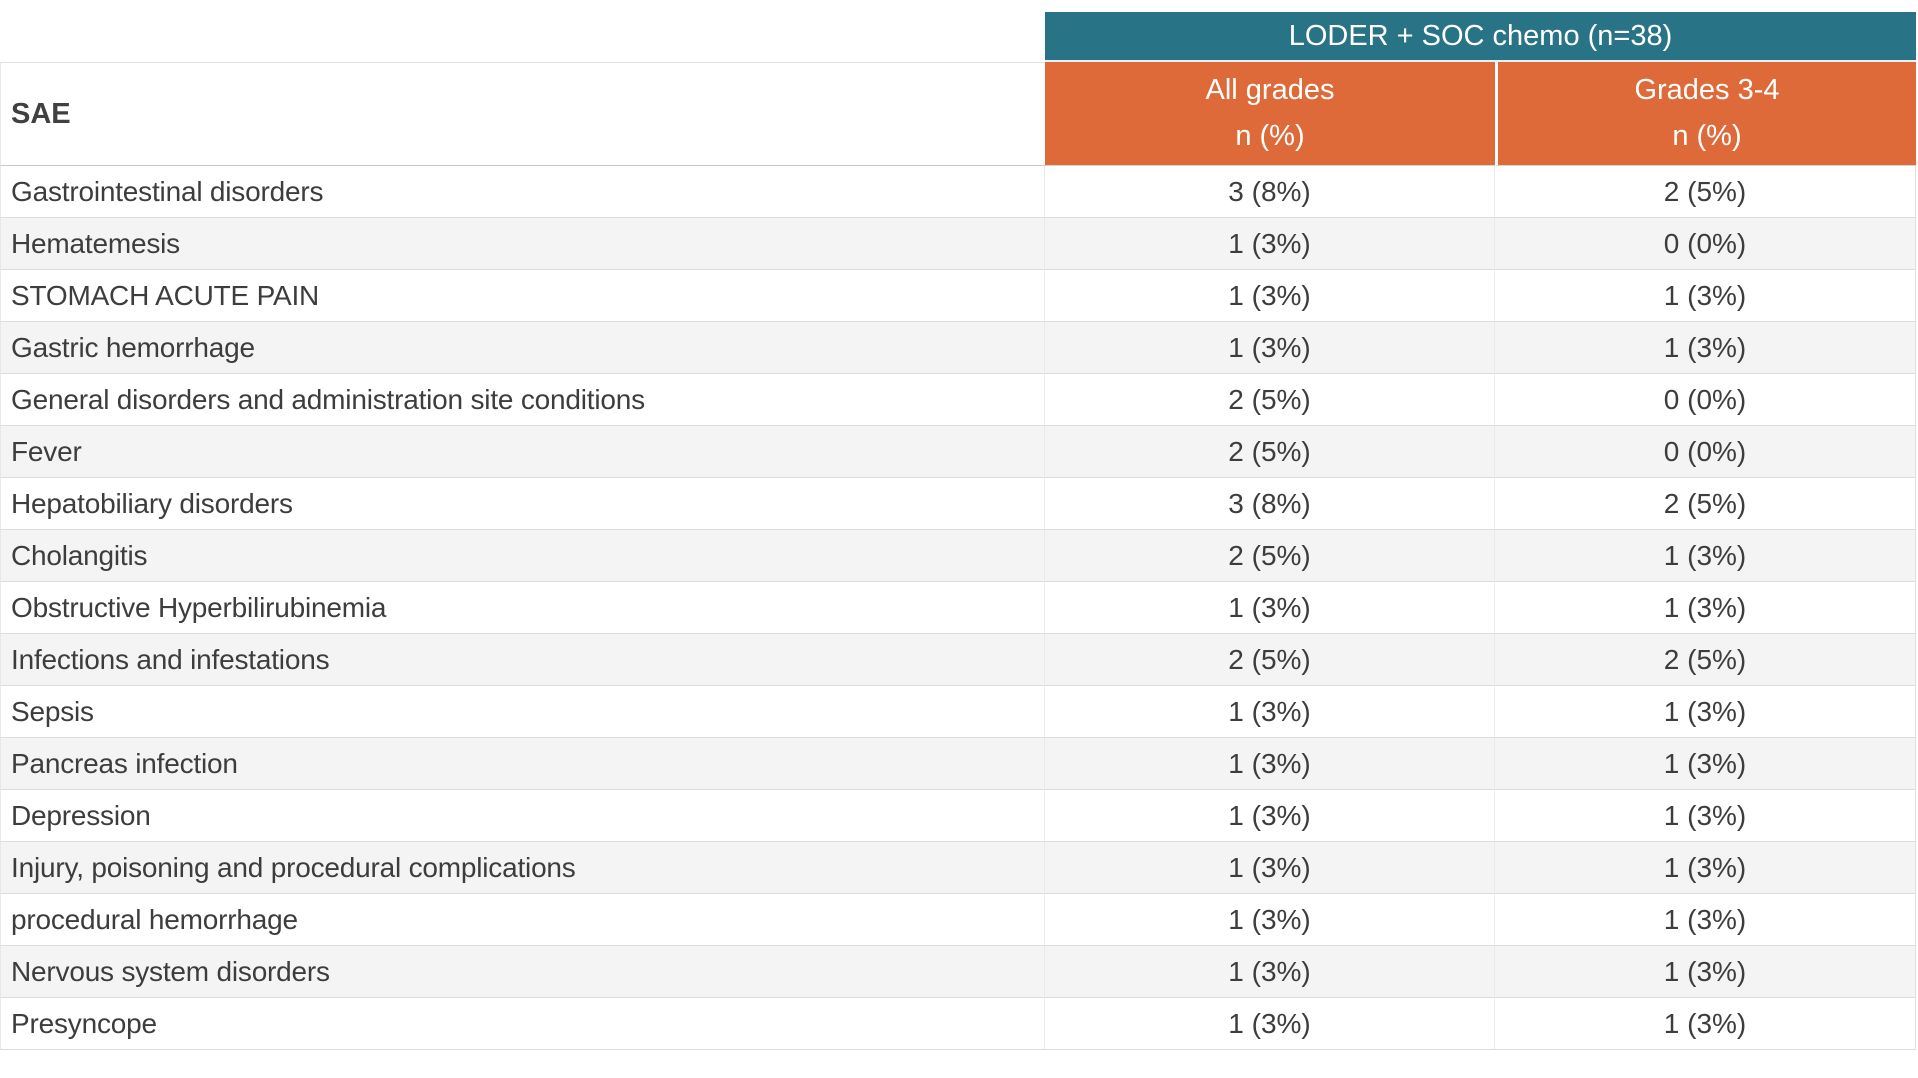  What do you see at coordinates (522, 764) in the screenshot?
I see `sae-cell: Pancreas infection` at bounding box center [522, 764].